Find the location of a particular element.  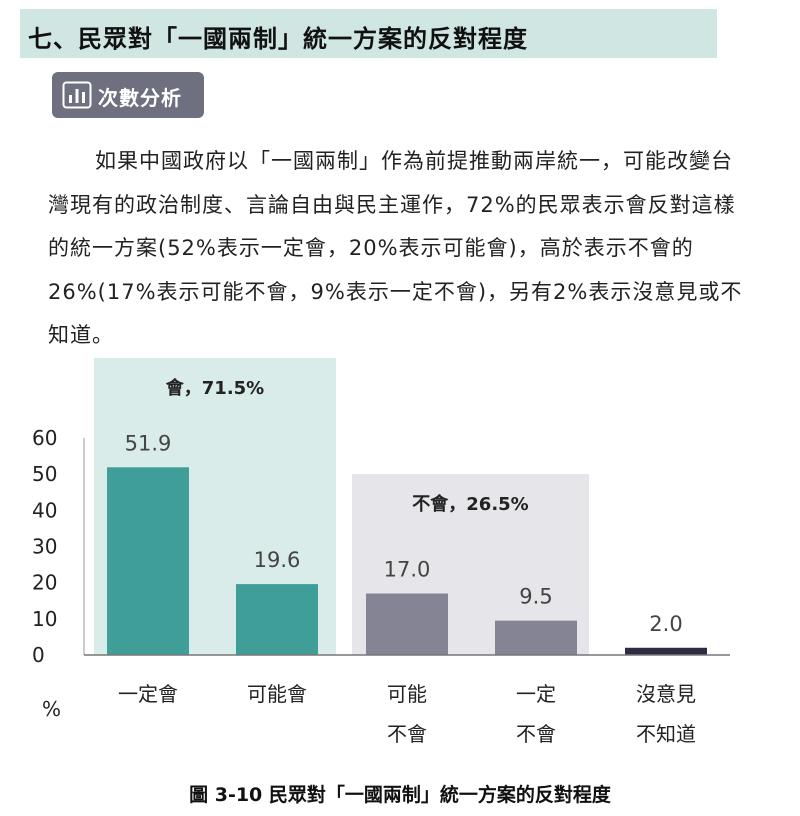

group-label: 會，71.5% is located at coordinates (215, 388).